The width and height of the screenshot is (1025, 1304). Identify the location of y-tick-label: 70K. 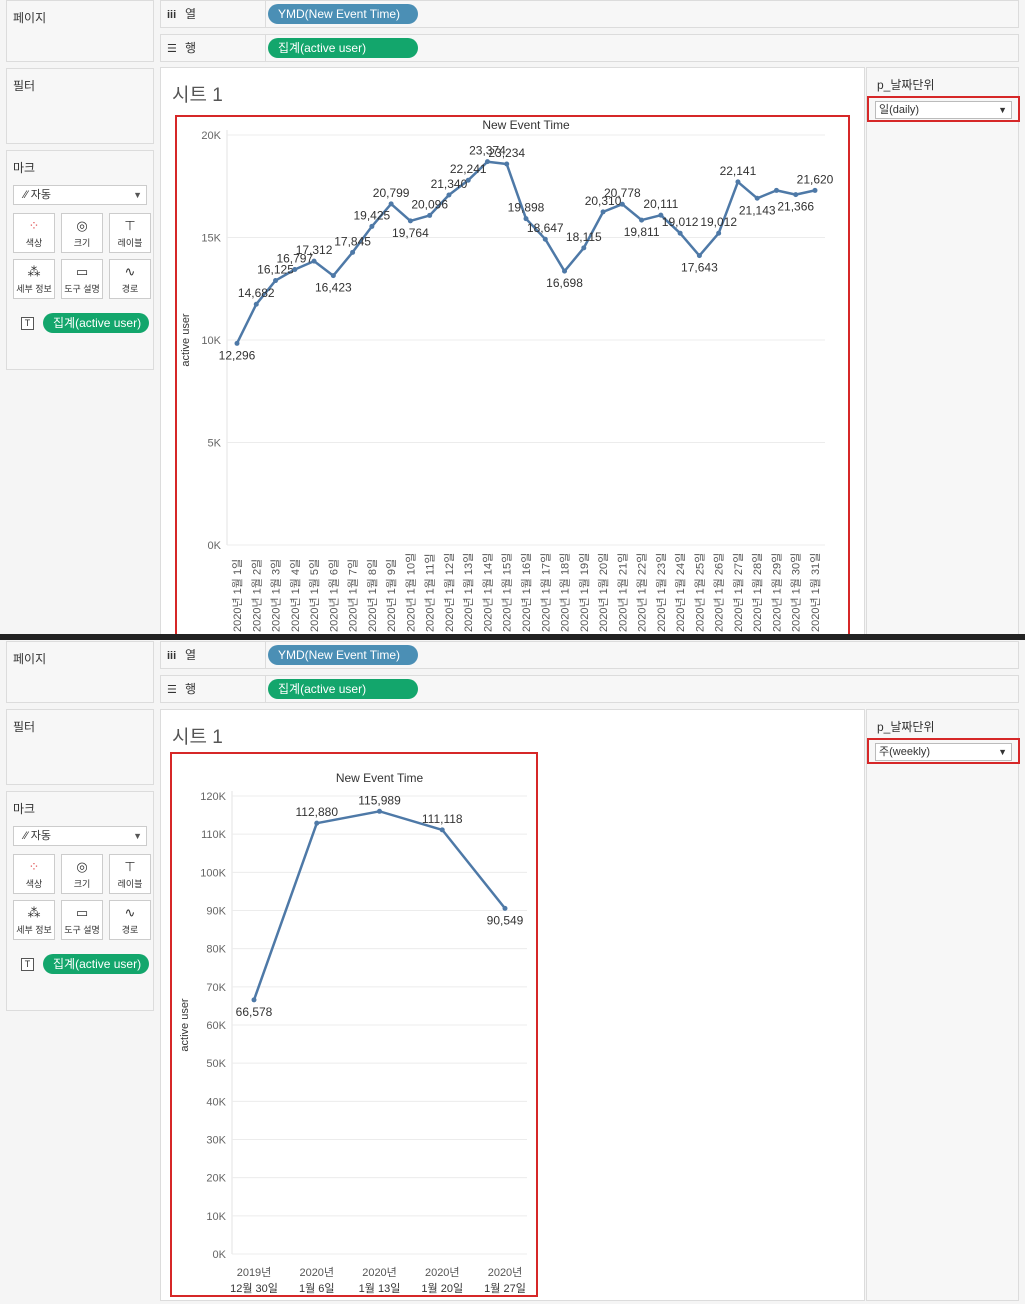
(216, 988).